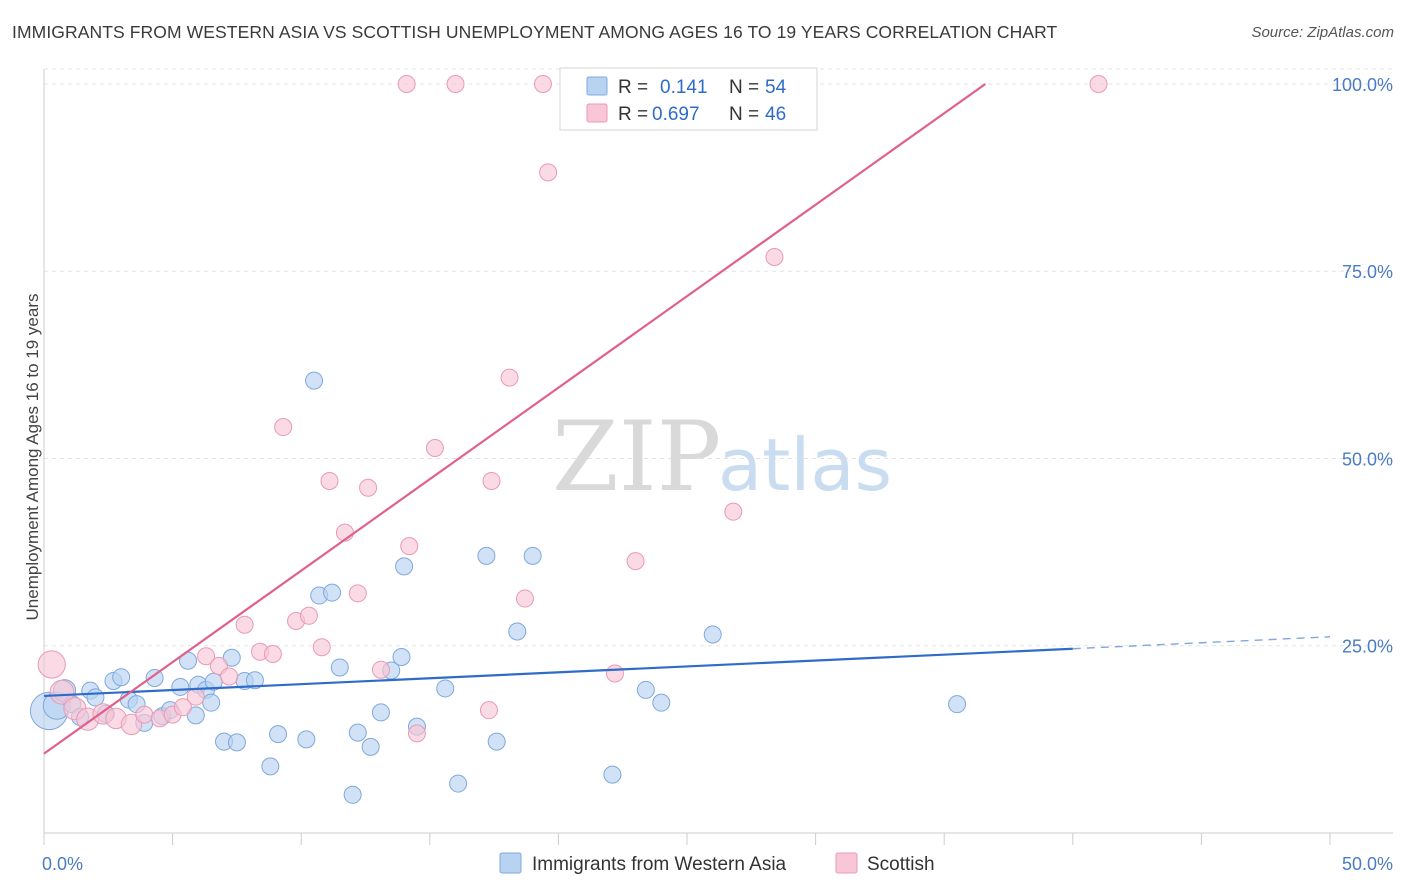 The image size is (1406, 892). What do you see at coordinates (597, 113) in the screenshot?
I see `legend-swatch-pink` at bounding box center [597, 113].